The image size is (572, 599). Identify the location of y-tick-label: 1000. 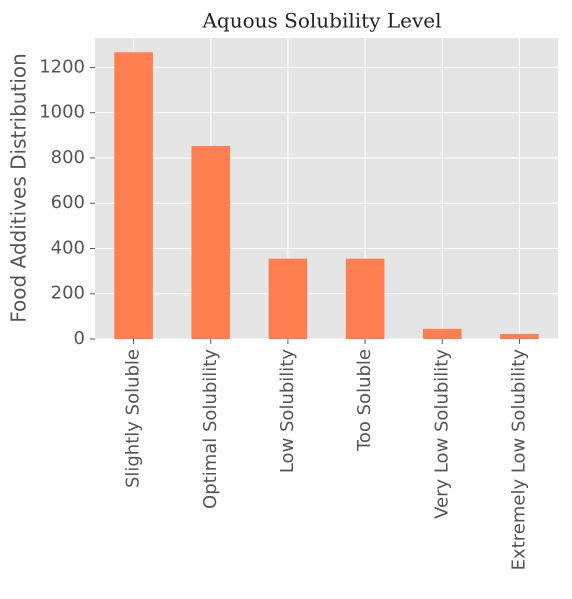
(62, 112).